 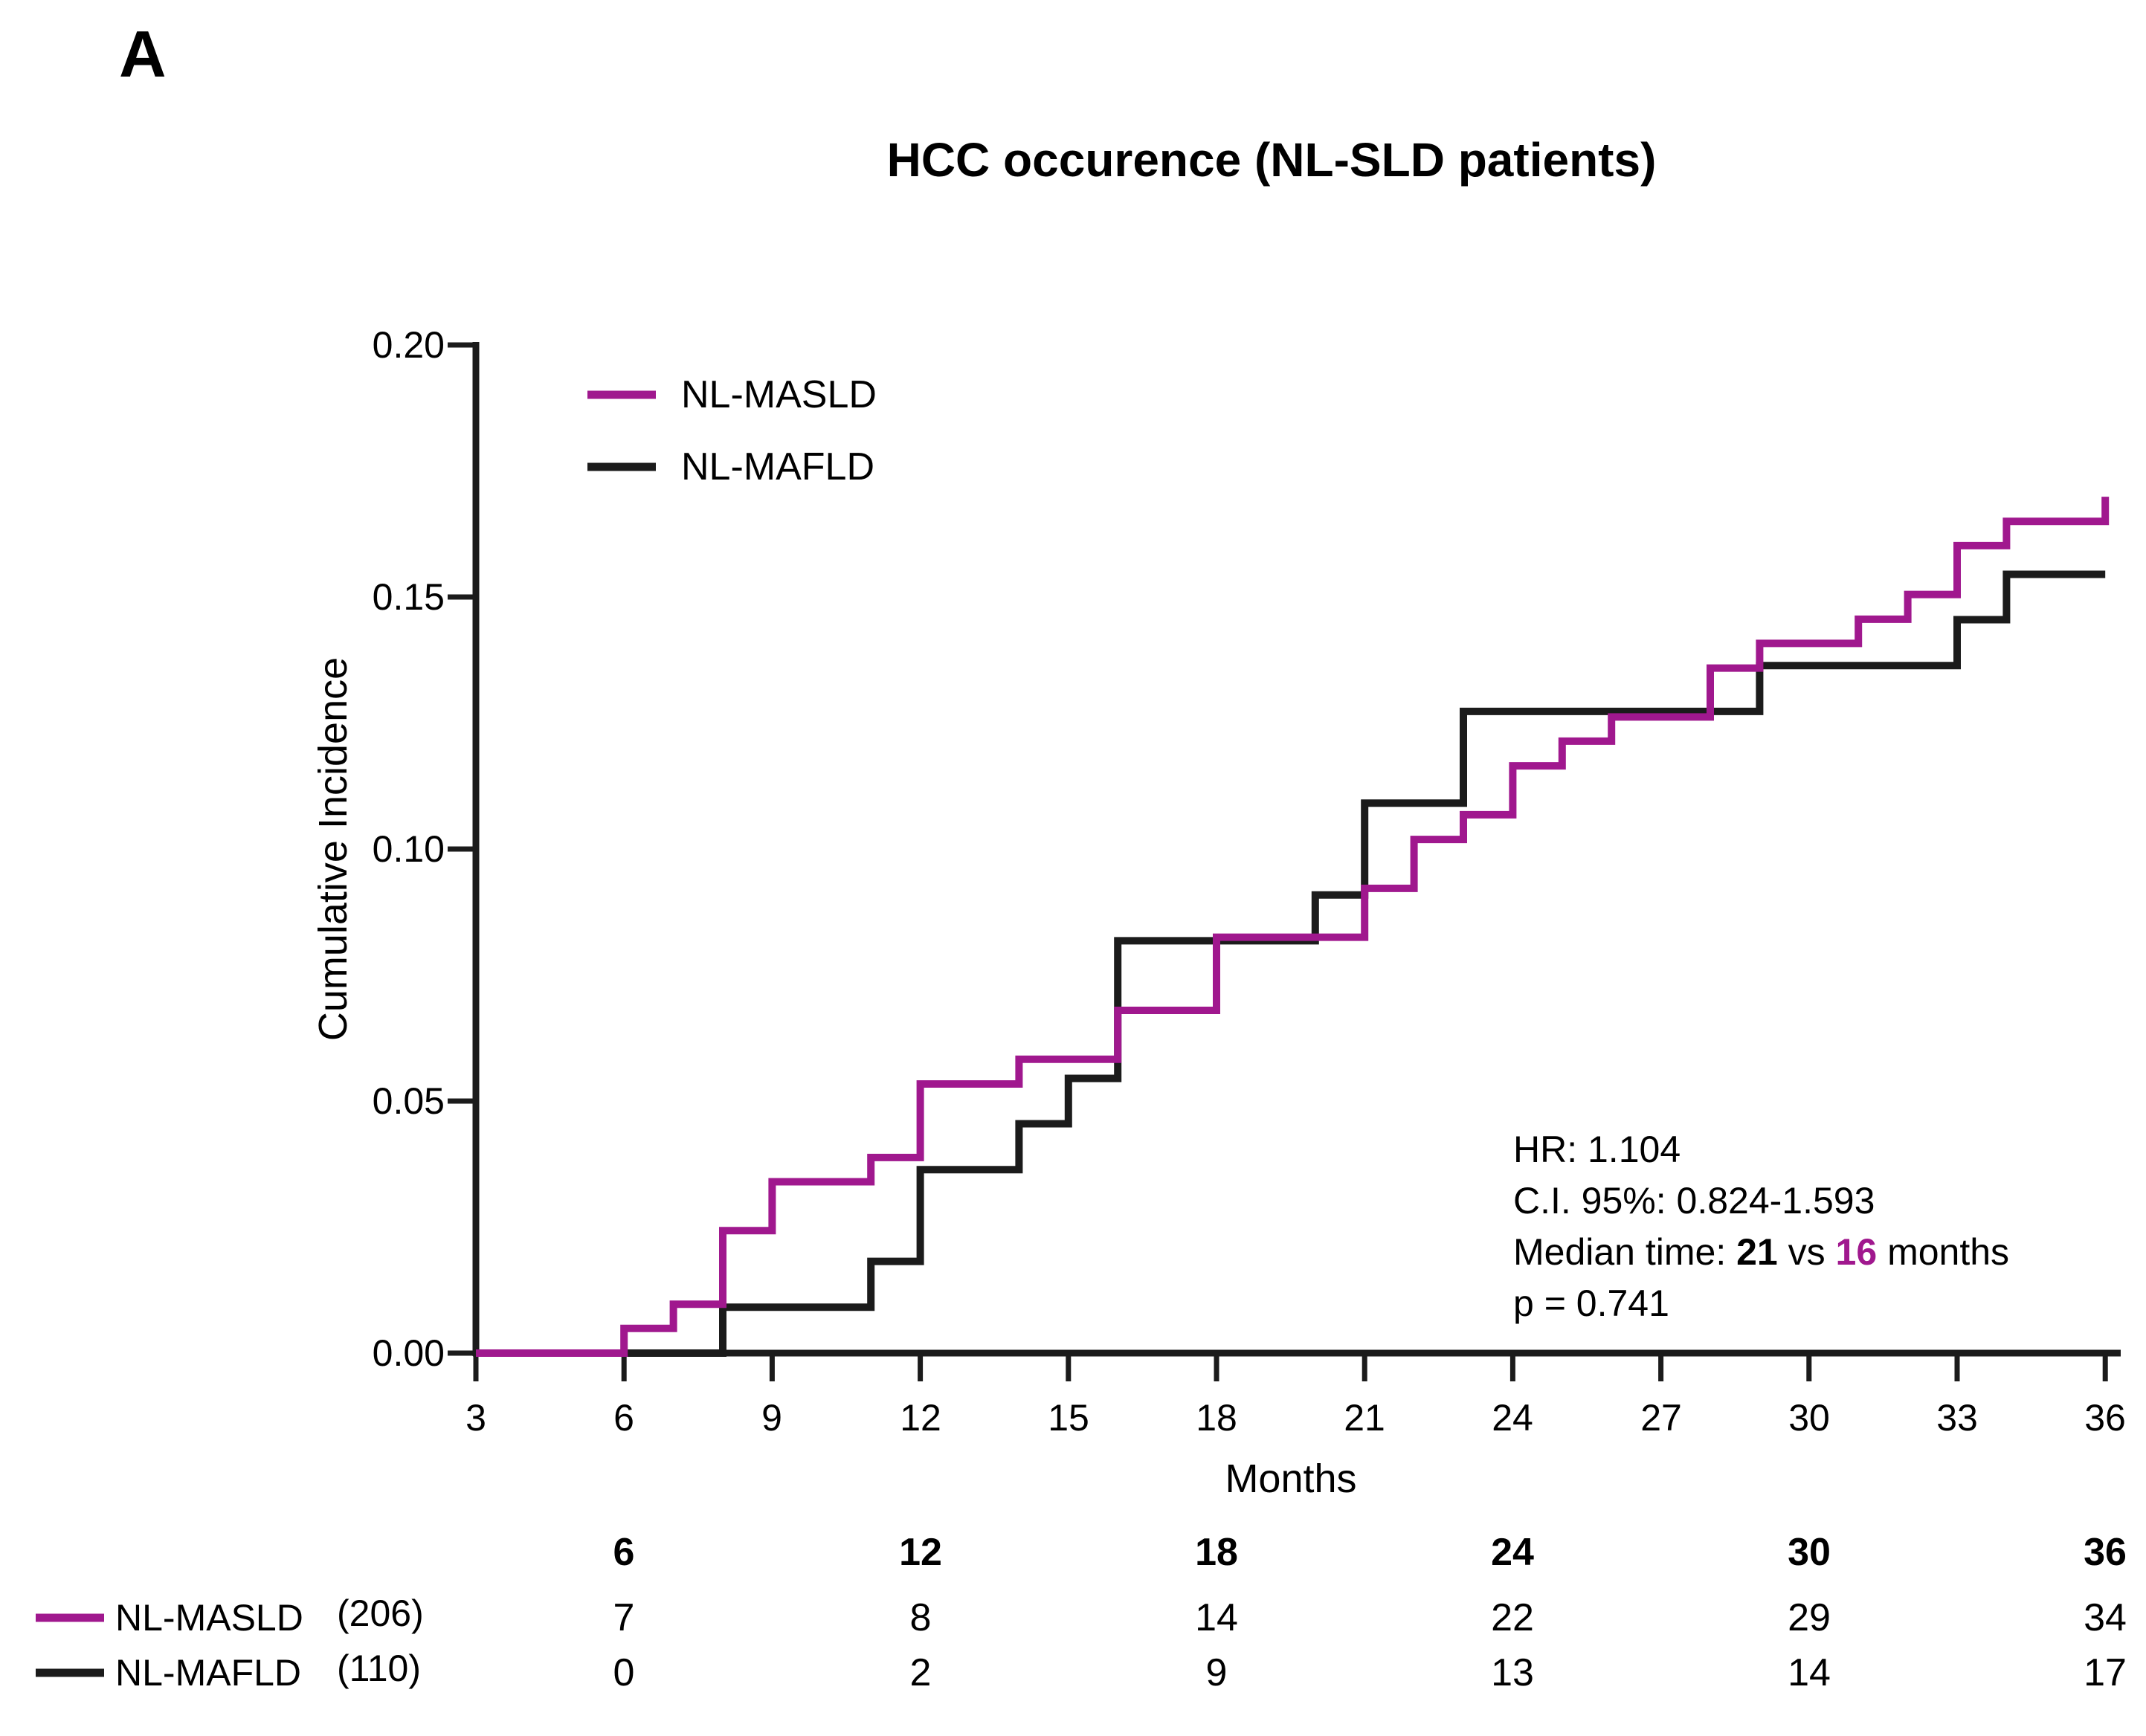 What do you see at coordinates (380, 1613) in the screenshot?
I see `table-row-n: (206)` at bounding box center [380, 1613].